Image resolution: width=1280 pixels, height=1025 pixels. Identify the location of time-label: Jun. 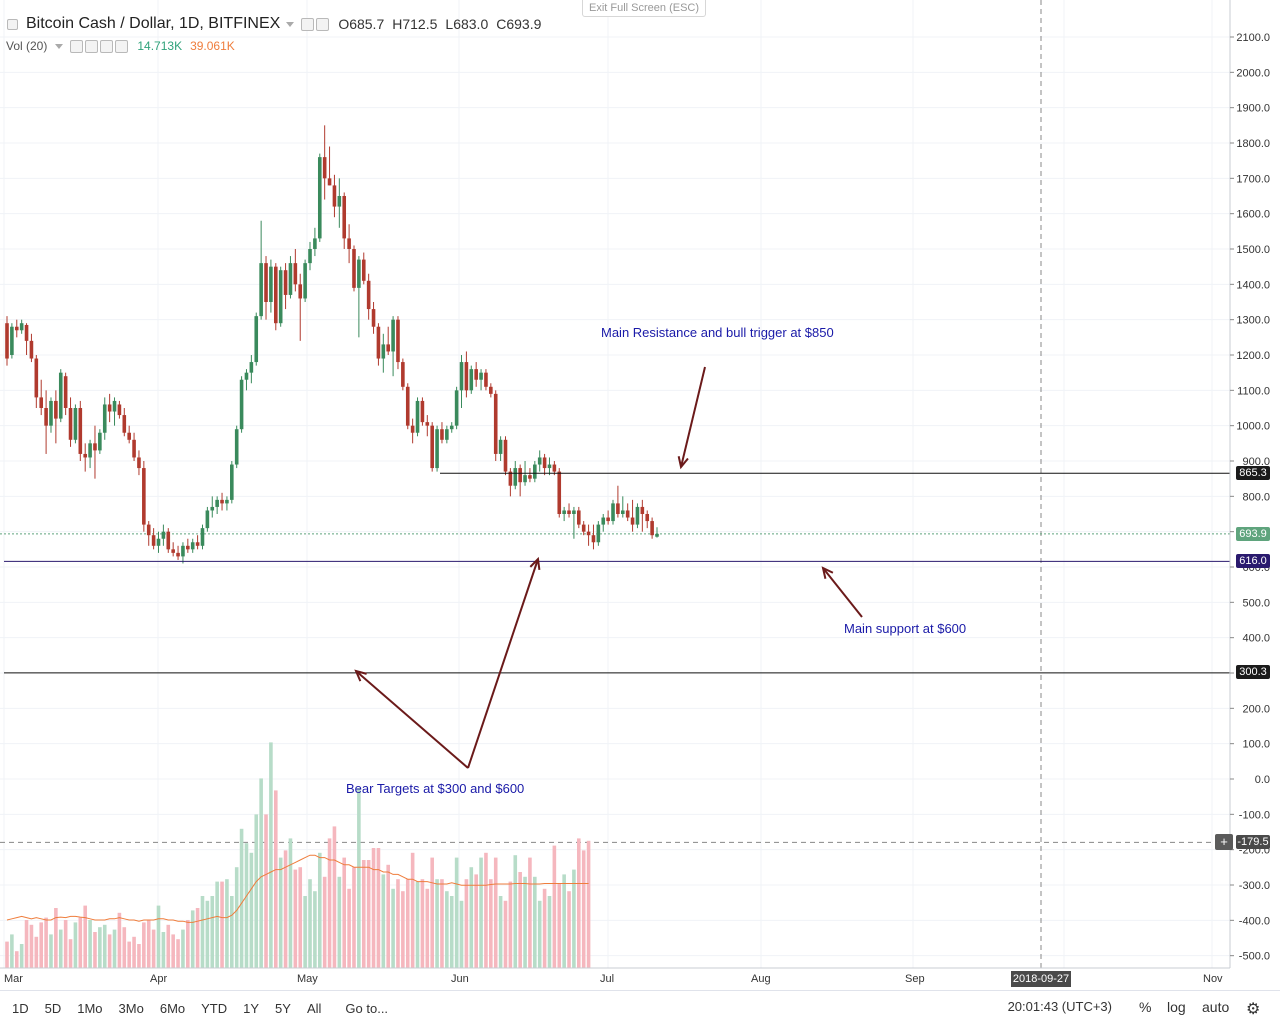
(460, 979).